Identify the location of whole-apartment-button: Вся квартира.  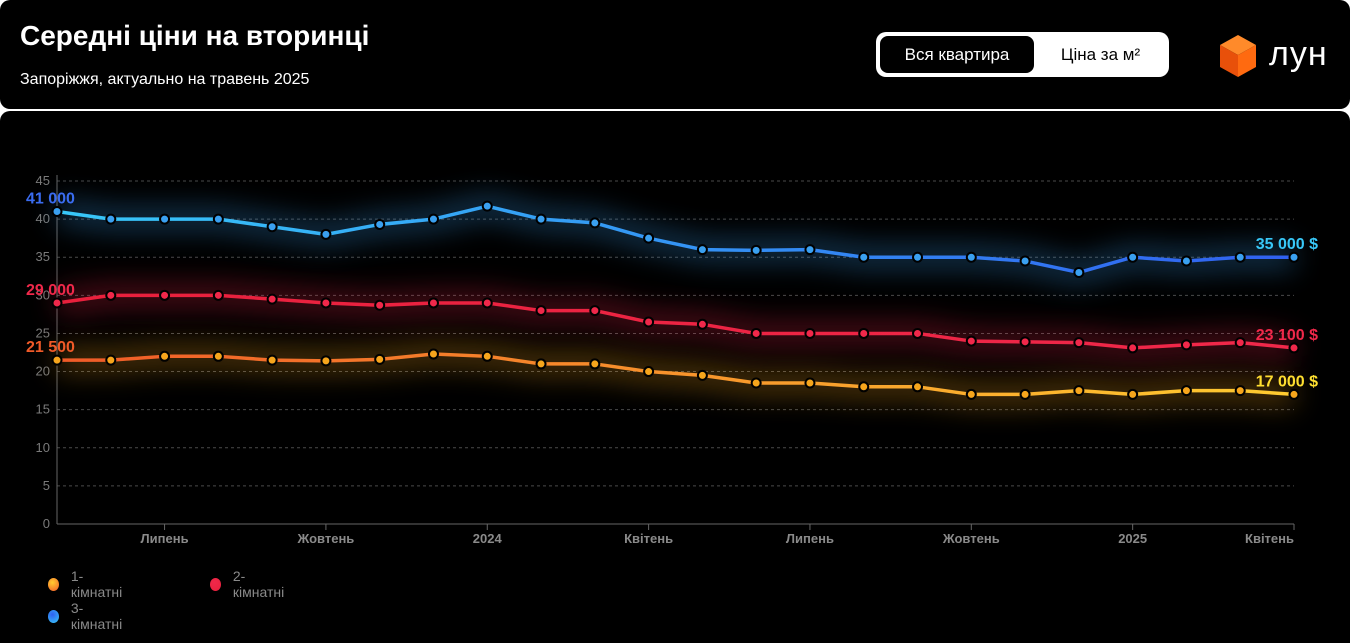
(957, 54).